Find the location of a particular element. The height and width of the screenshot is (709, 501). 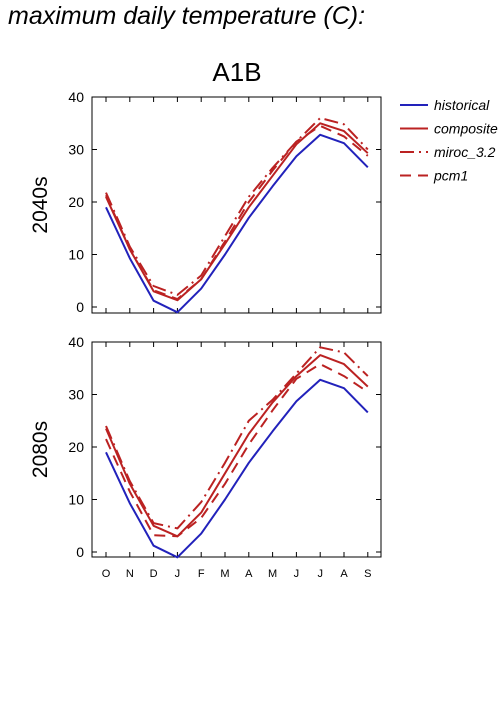

y-axis-label: 2040s is located at coordinates (40, 204).